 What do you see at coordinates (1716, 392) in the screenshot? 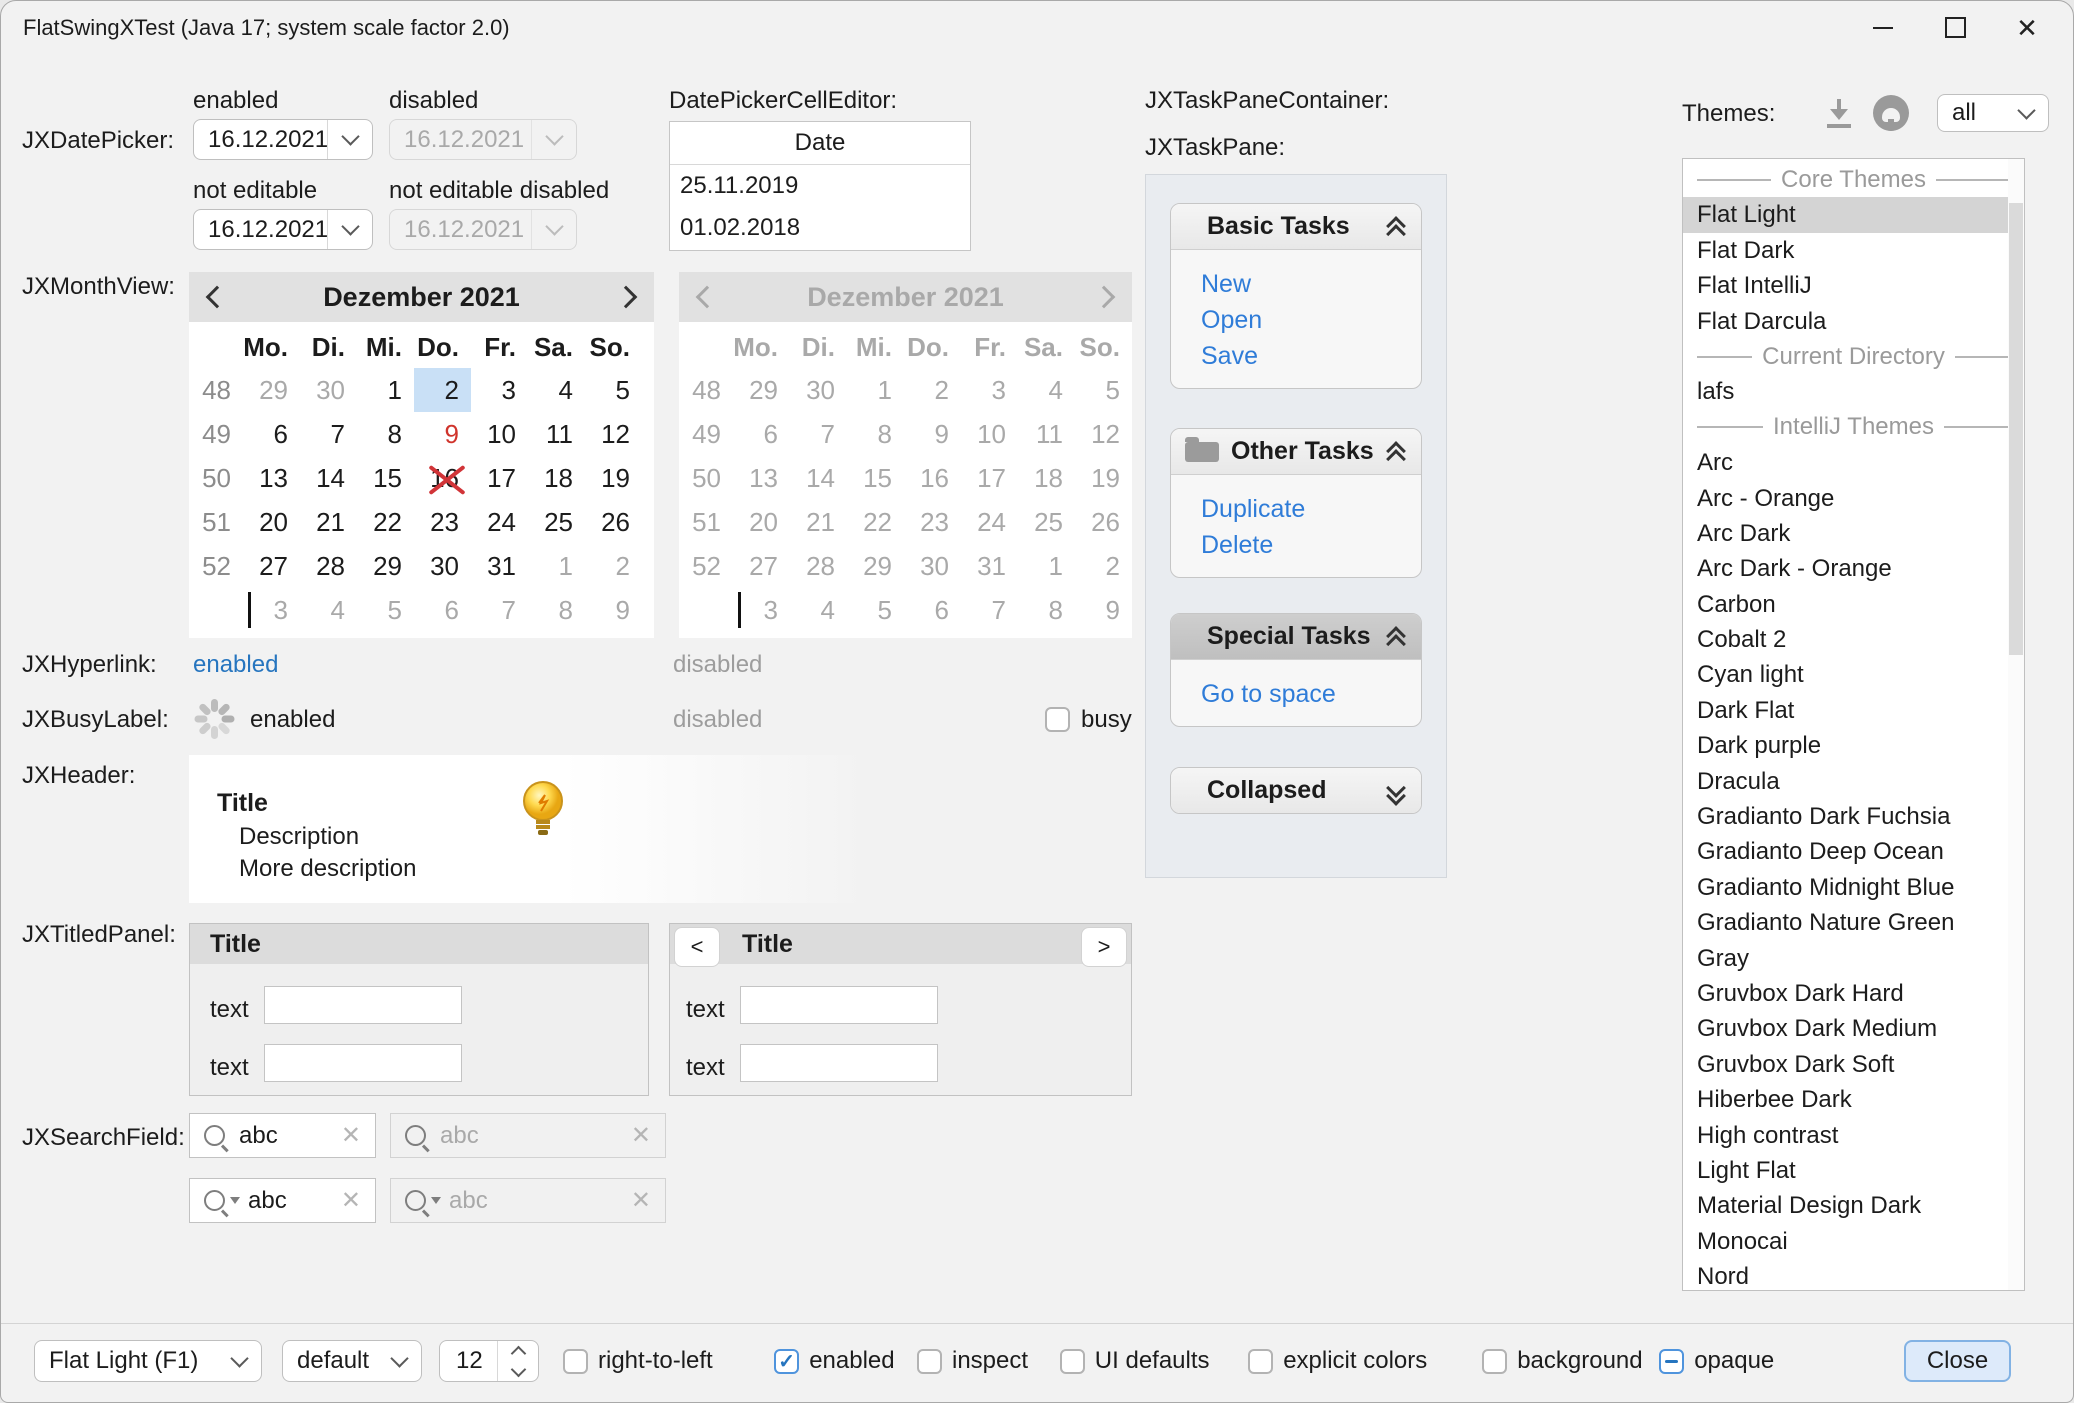
I see `theme-list-item: lafs` at bounding box center [1716, 392].